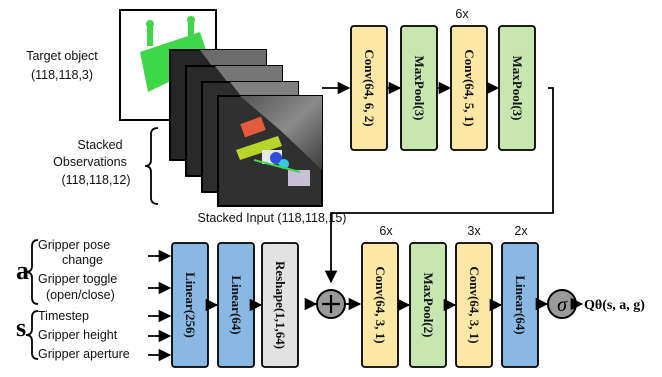  I want to click on stacked-input-label: Stacked Input (118,118,15), so click(272, 218).